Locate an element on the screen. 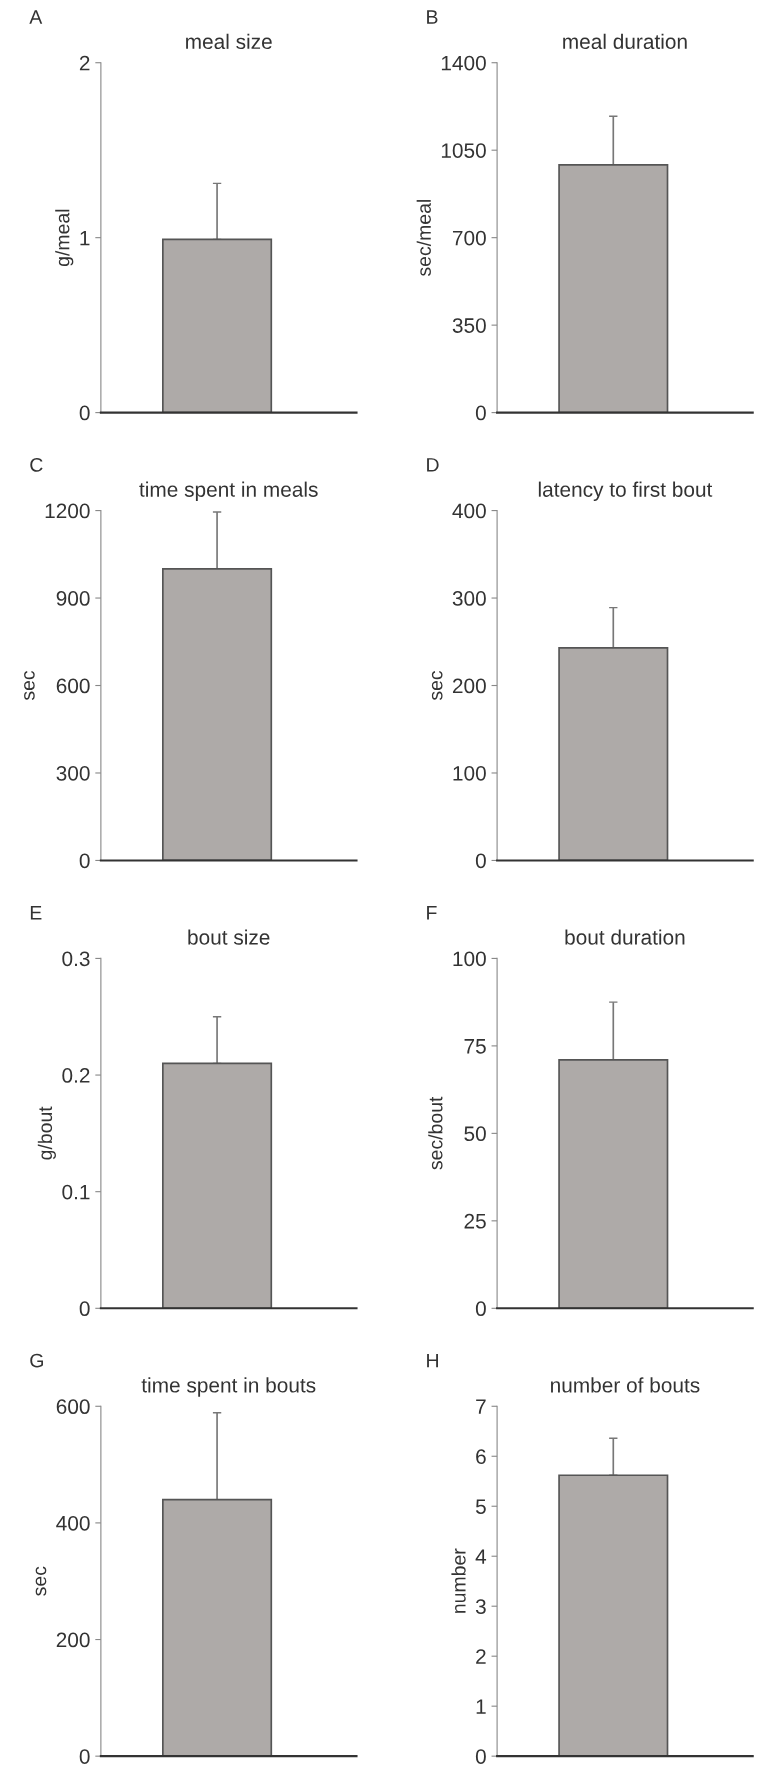  y-tick-label: 1400 is located at coordinates (463, 63).